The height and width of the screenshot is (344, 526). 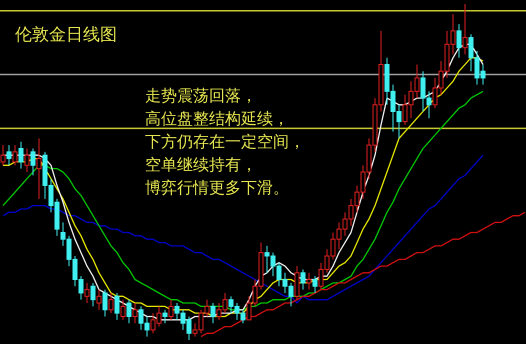 I want to click on annotation: 走势震荡回落，, so click(x=201, y=95).